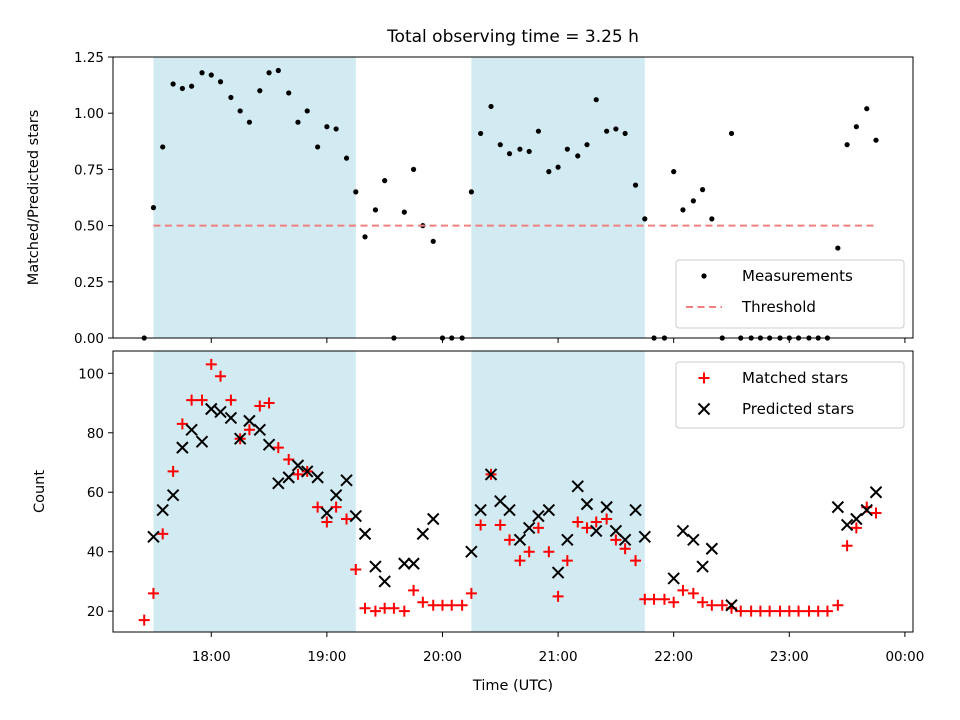  Describe the element at coordinates (790, 294) in the screenshot. I see `top-panel-legend: Measurements Threshold` at that location.